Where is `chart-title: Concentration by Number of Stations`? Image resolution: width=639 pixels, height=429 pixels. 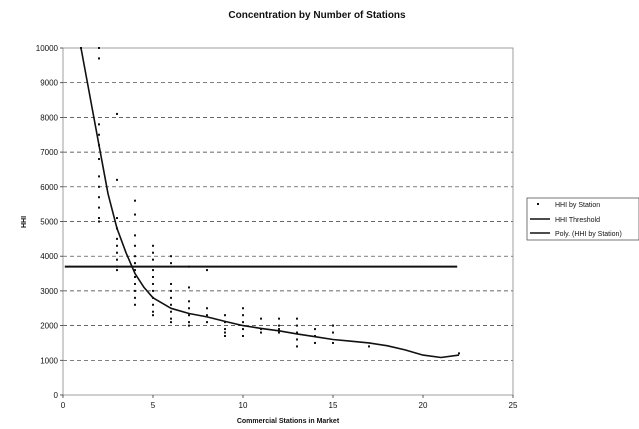 chart-title: Concentration by Number of Stations is located at coordinates (317, 15).